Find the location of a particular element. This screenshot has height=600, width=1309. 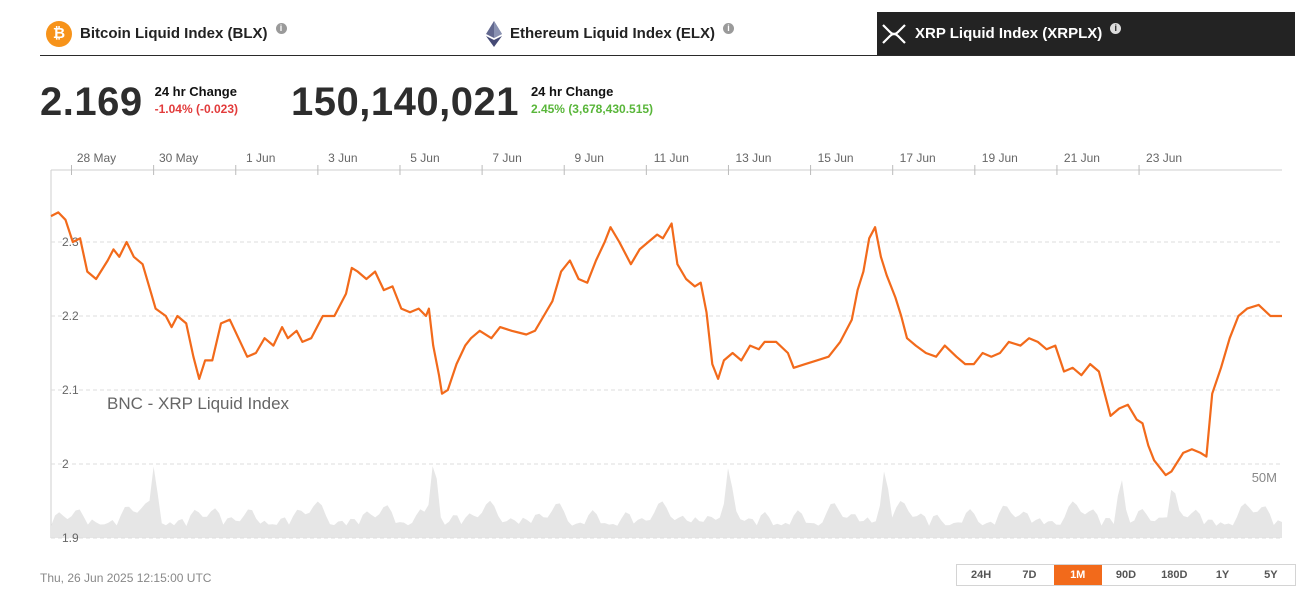

x-tick-label: 21 Jun is located at coordinates (1082, 158).